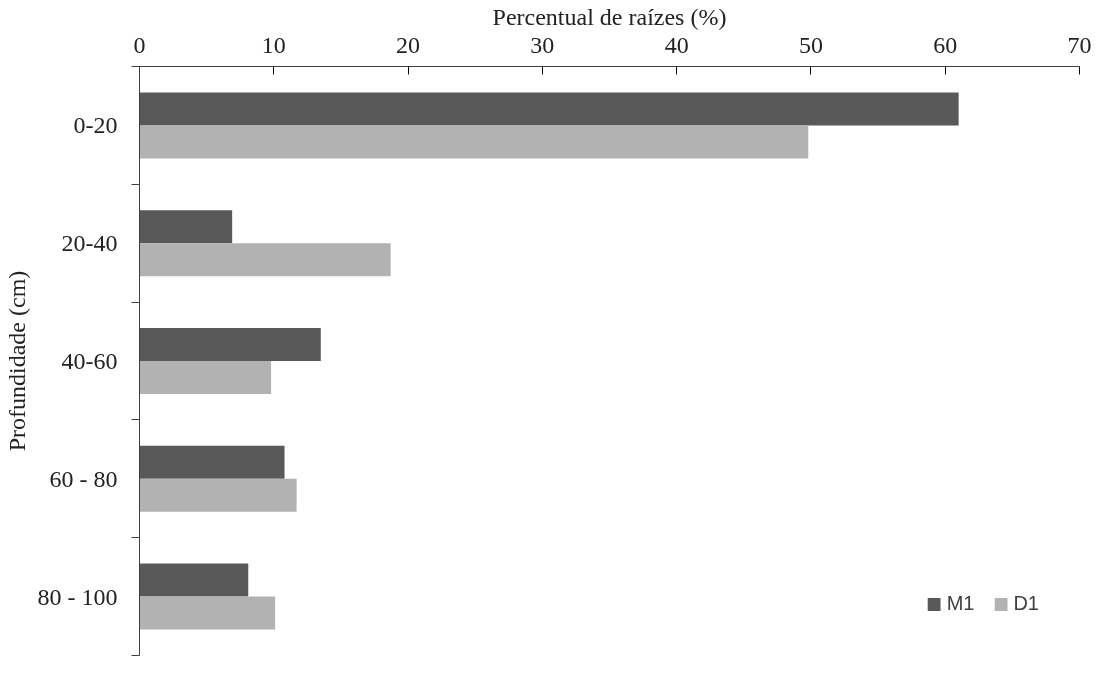 The width and height of the screenshot is (1099, 675). What do you see at coordinates (1026, 603) in the screenshot?
I see `legend-label: D1` at bounding box center [1026, 603].